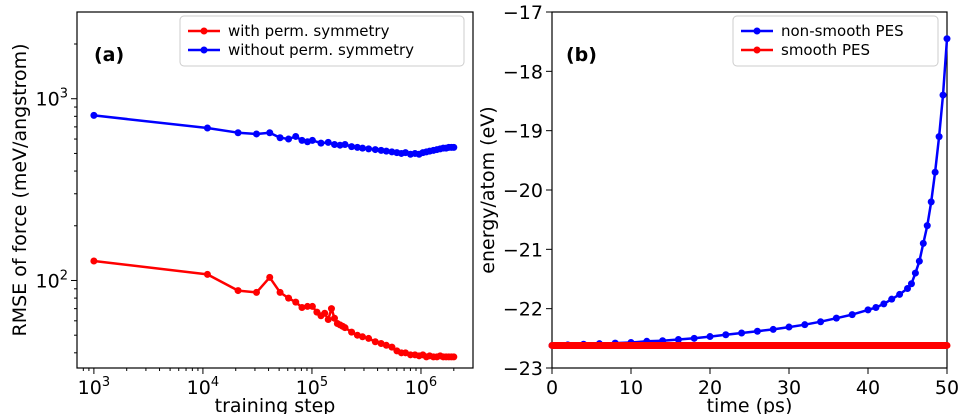 The width and height of the screenshot is (963, 414). Describe the element at coordinates (523, 310) in the screenshot. I see `y-tick-label: −22` at that location.